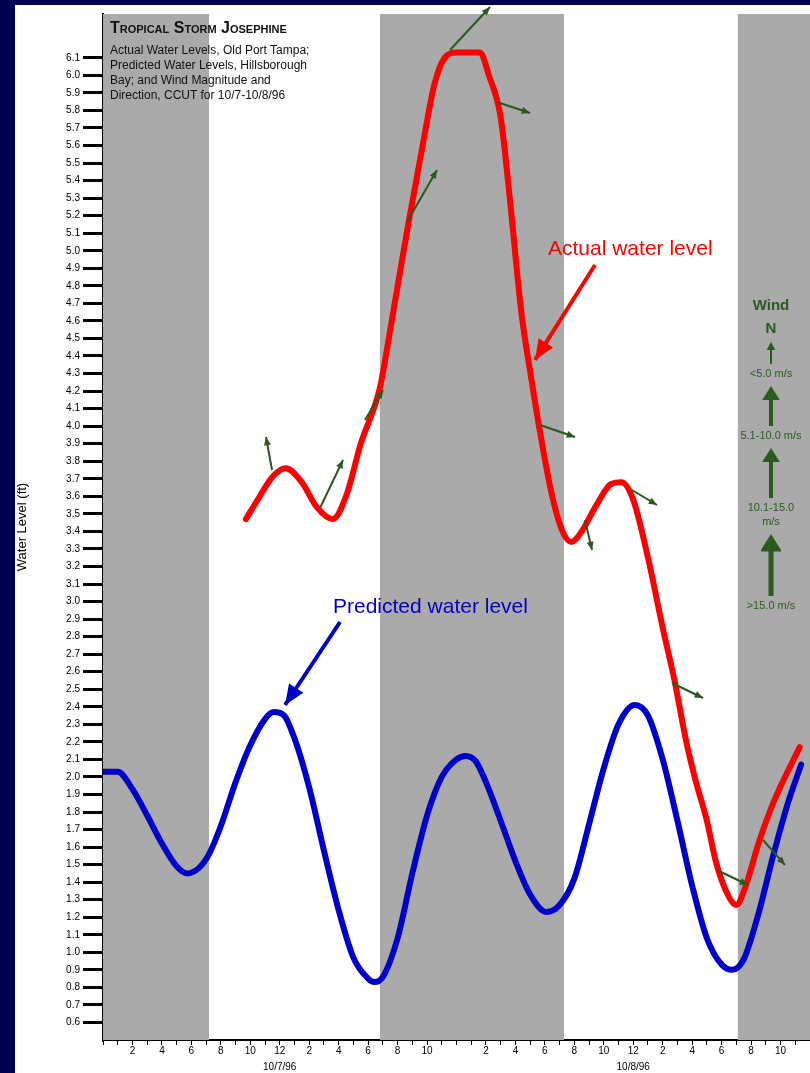 The height and width of the screenshot is (1073, 810). Describe the element at coordinates (73, 952) in the screenshot. I see `y-tick-label: 1.0` at that location.